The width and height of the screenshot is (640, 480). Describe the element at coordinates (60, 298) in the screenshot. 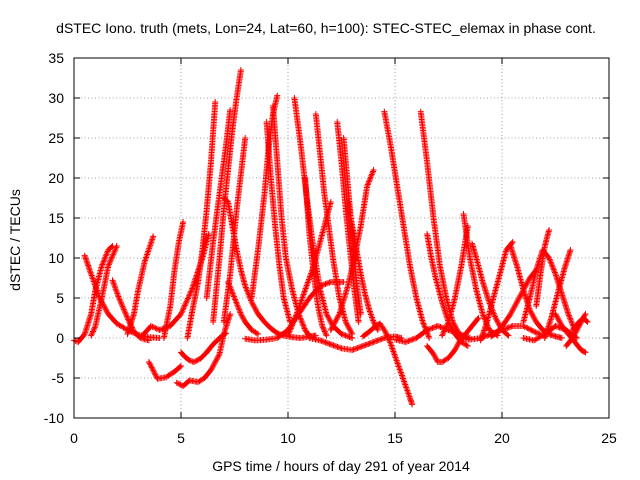

I see `y-tick-label: 5` at that location.